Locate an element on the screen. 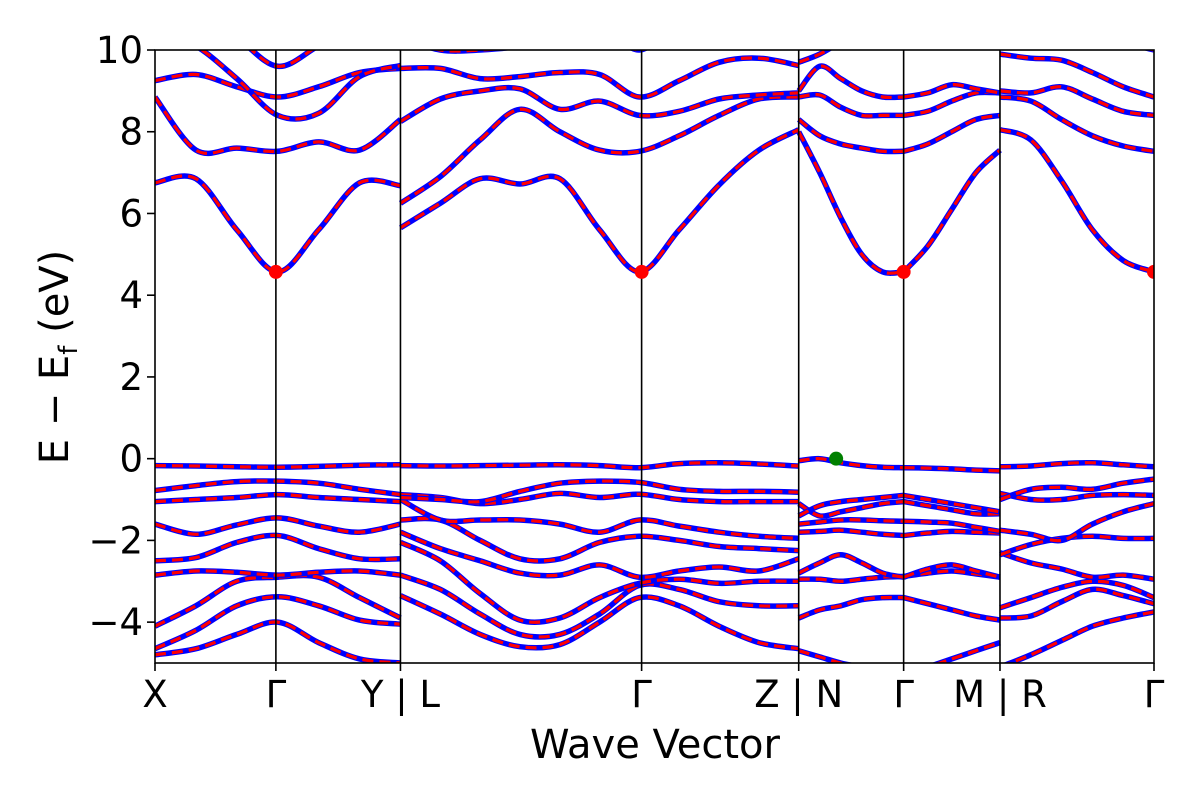 The width and height of the screenshot is (1200, 800). vbm-marker is located at coordinates (836, 458).